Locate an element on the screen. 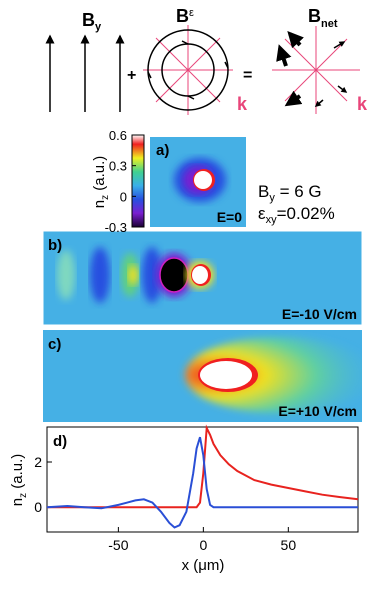  plot-frame is located at coordinates (202, 479).